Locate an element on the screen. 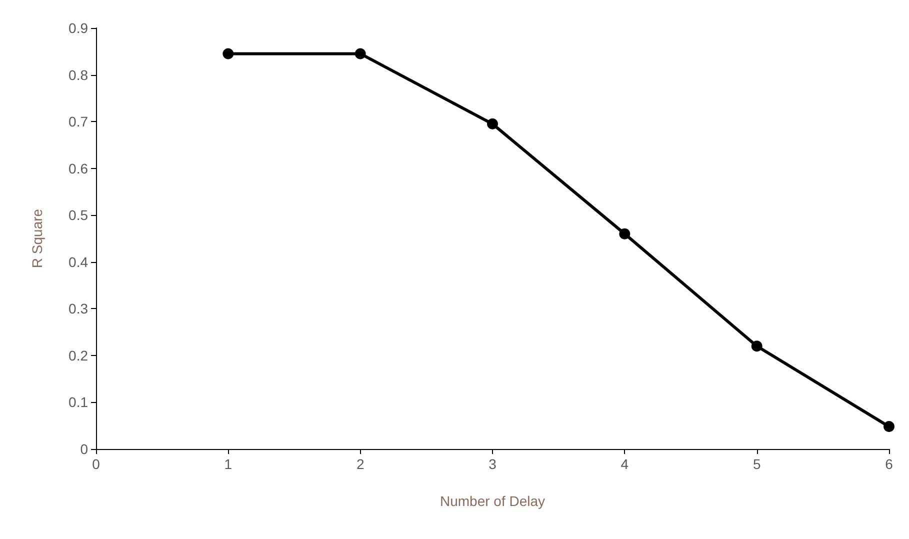 Image resolution: width=909 pixels, height=539 pixels. y-tick-label: 0.6 is located at coordinates (78, 168).